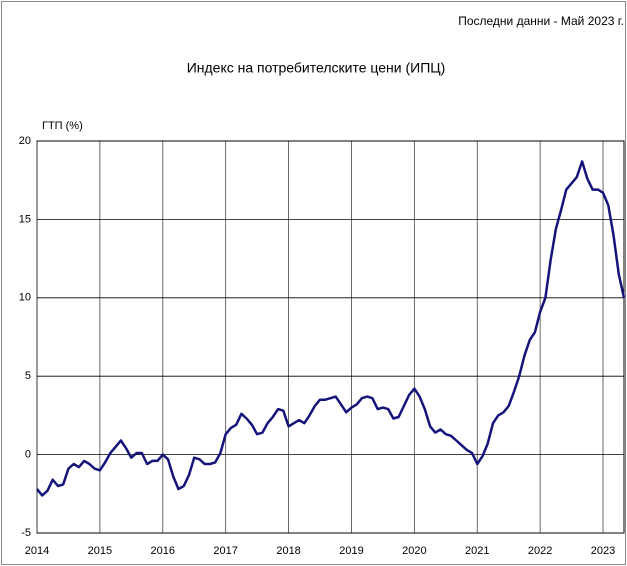  What do you see at coordinates (316, 68) in the screenshot?
I see `chart-title: Индекс на потребителските цени (ИПЦ)` at bounding box center [316, 68].